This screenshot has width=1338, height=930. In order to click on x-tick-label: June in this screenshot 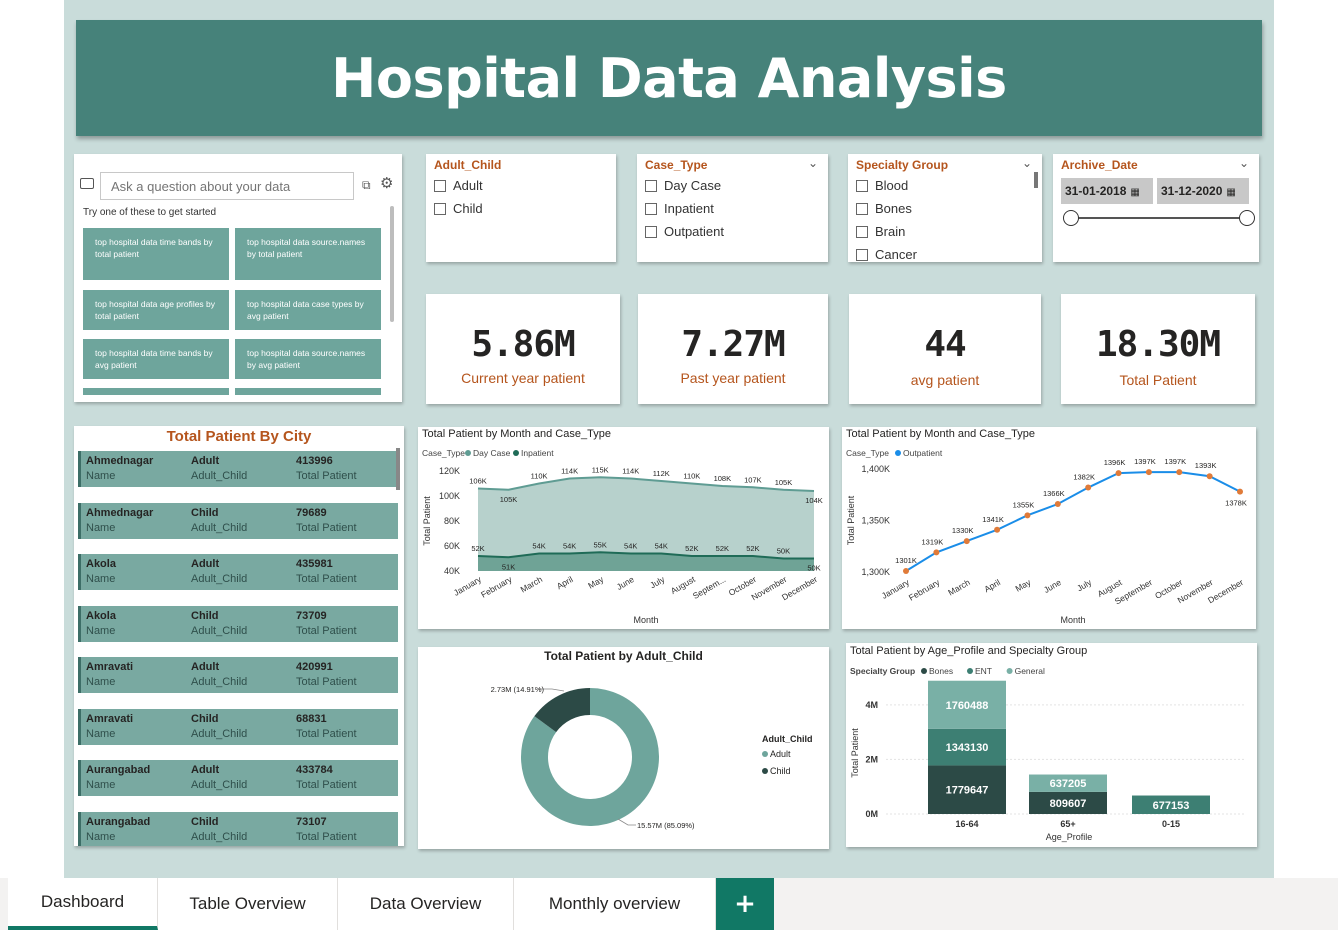, I will do `click(625, 583)`.